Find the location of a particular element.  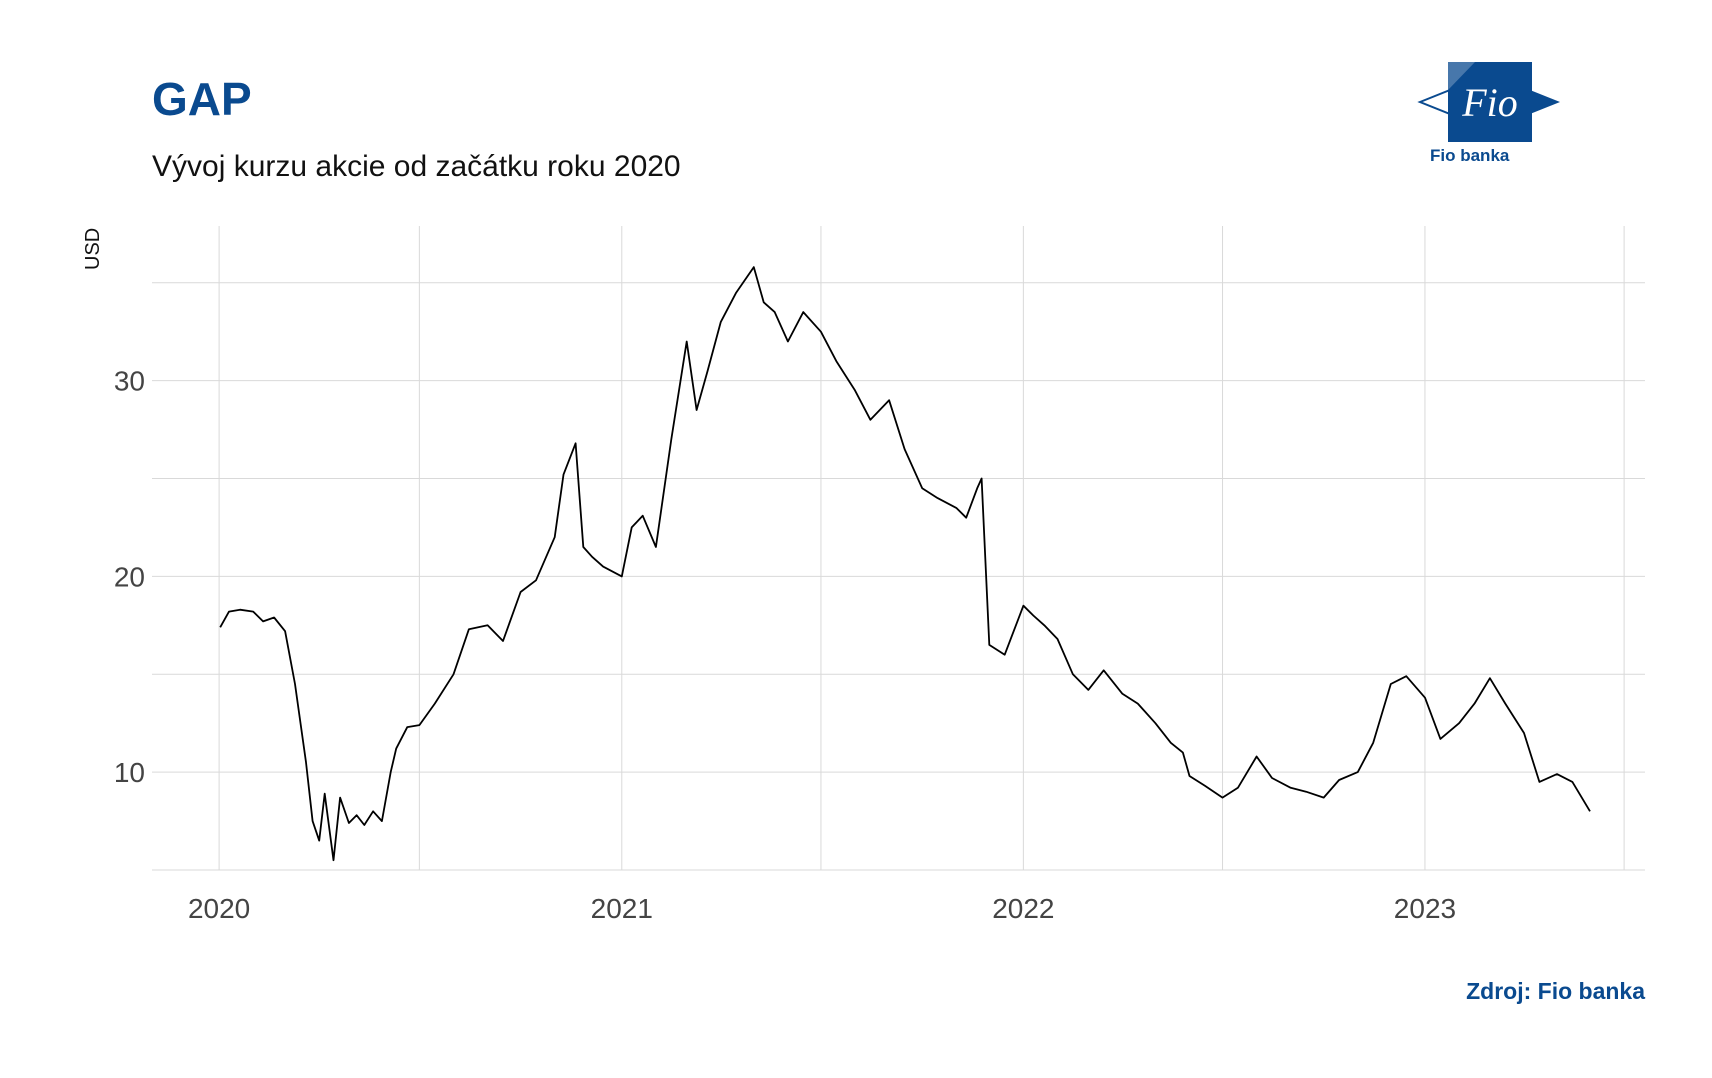

chart-title: GAP is located at coordinates (202, 99).